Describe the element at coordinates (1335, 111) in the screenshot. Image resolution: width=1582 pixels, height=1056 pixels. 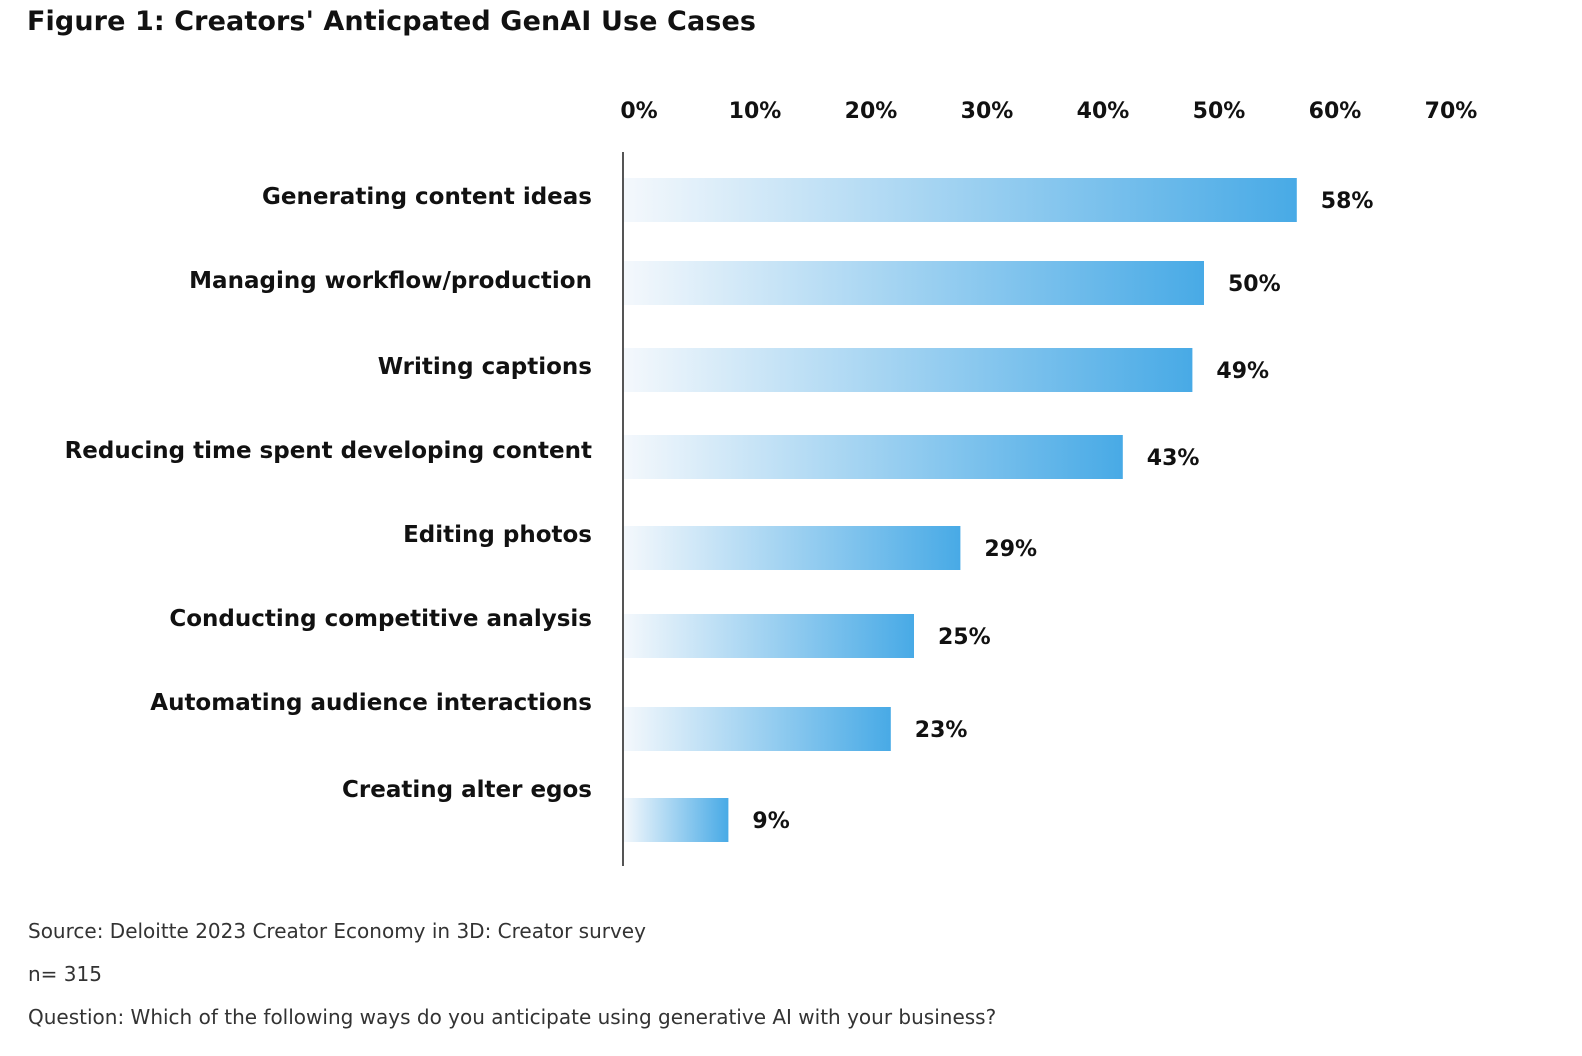
I see `x-tick-label: 60%` at that location.